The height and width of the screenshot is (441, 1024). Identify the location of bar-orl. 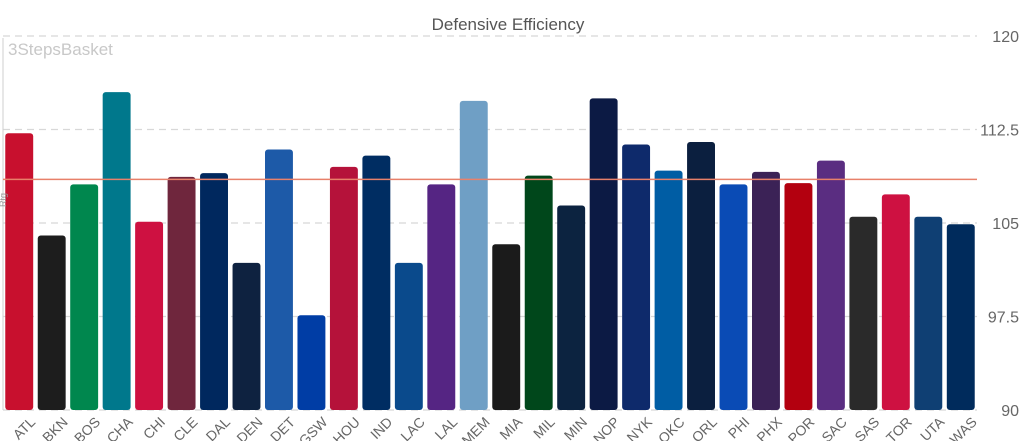
(701, 275).